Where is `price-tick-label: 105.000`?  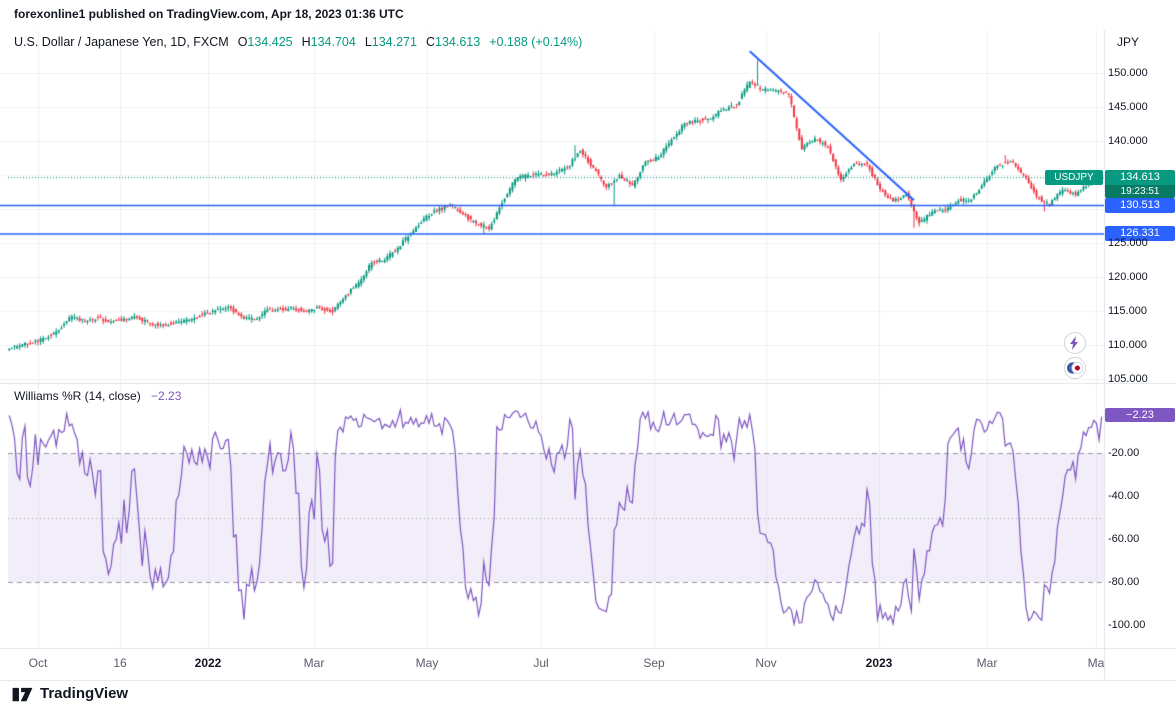 price-tick-label: 105.000 is located at coordinates (1128, 379).